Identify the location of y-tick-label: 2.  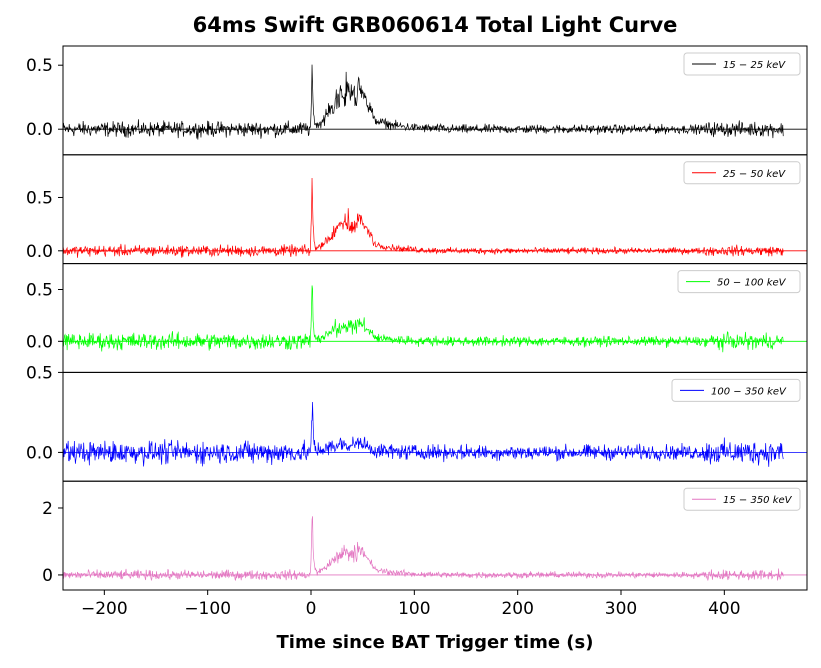
(47, 509).